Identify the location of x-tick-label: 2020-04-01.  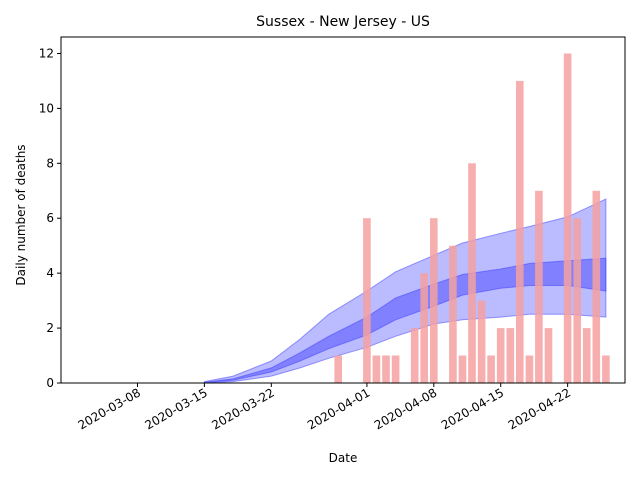
(338, 408).